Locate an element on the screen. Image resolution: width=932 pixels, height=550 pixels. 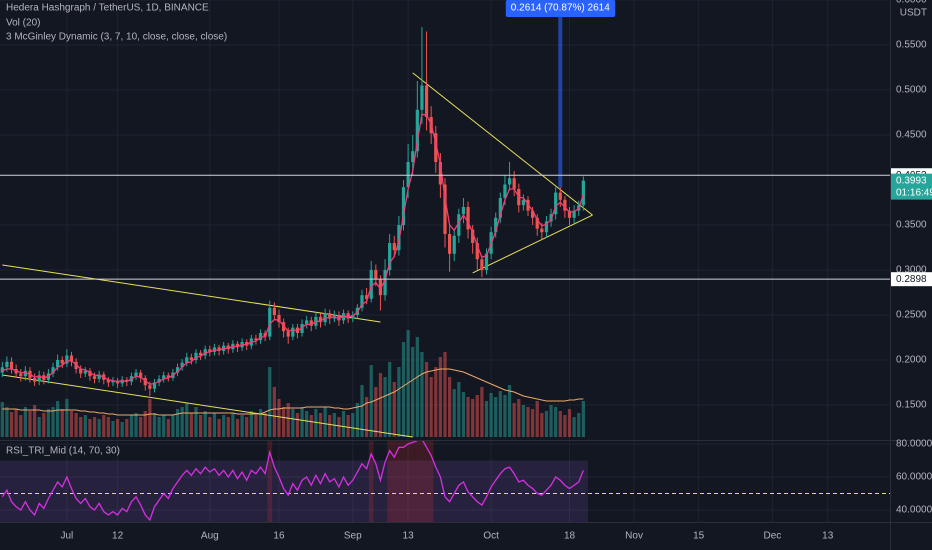
price-label: 0.2898 is located at coordinates (911, 279).